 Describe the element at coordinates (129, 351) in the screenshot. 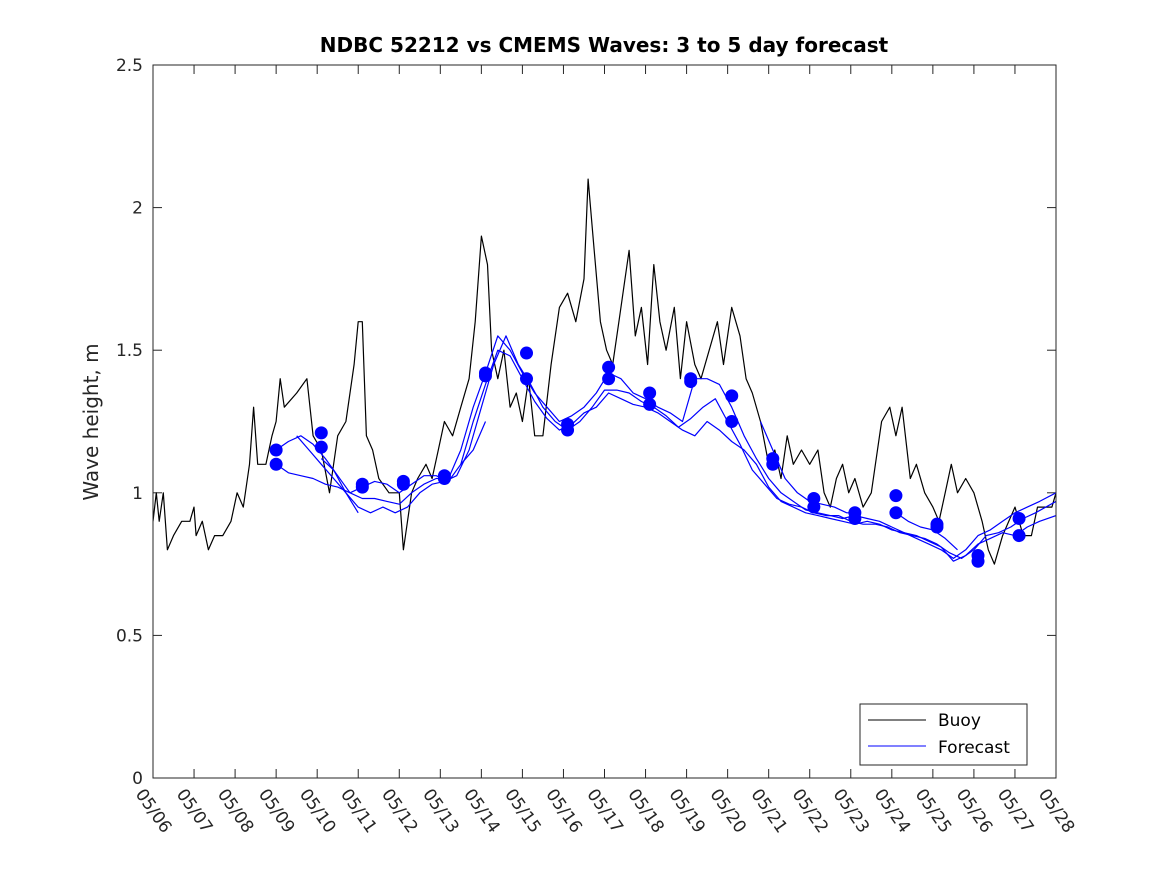

I see `y-tick-label: 1.5` at that location.